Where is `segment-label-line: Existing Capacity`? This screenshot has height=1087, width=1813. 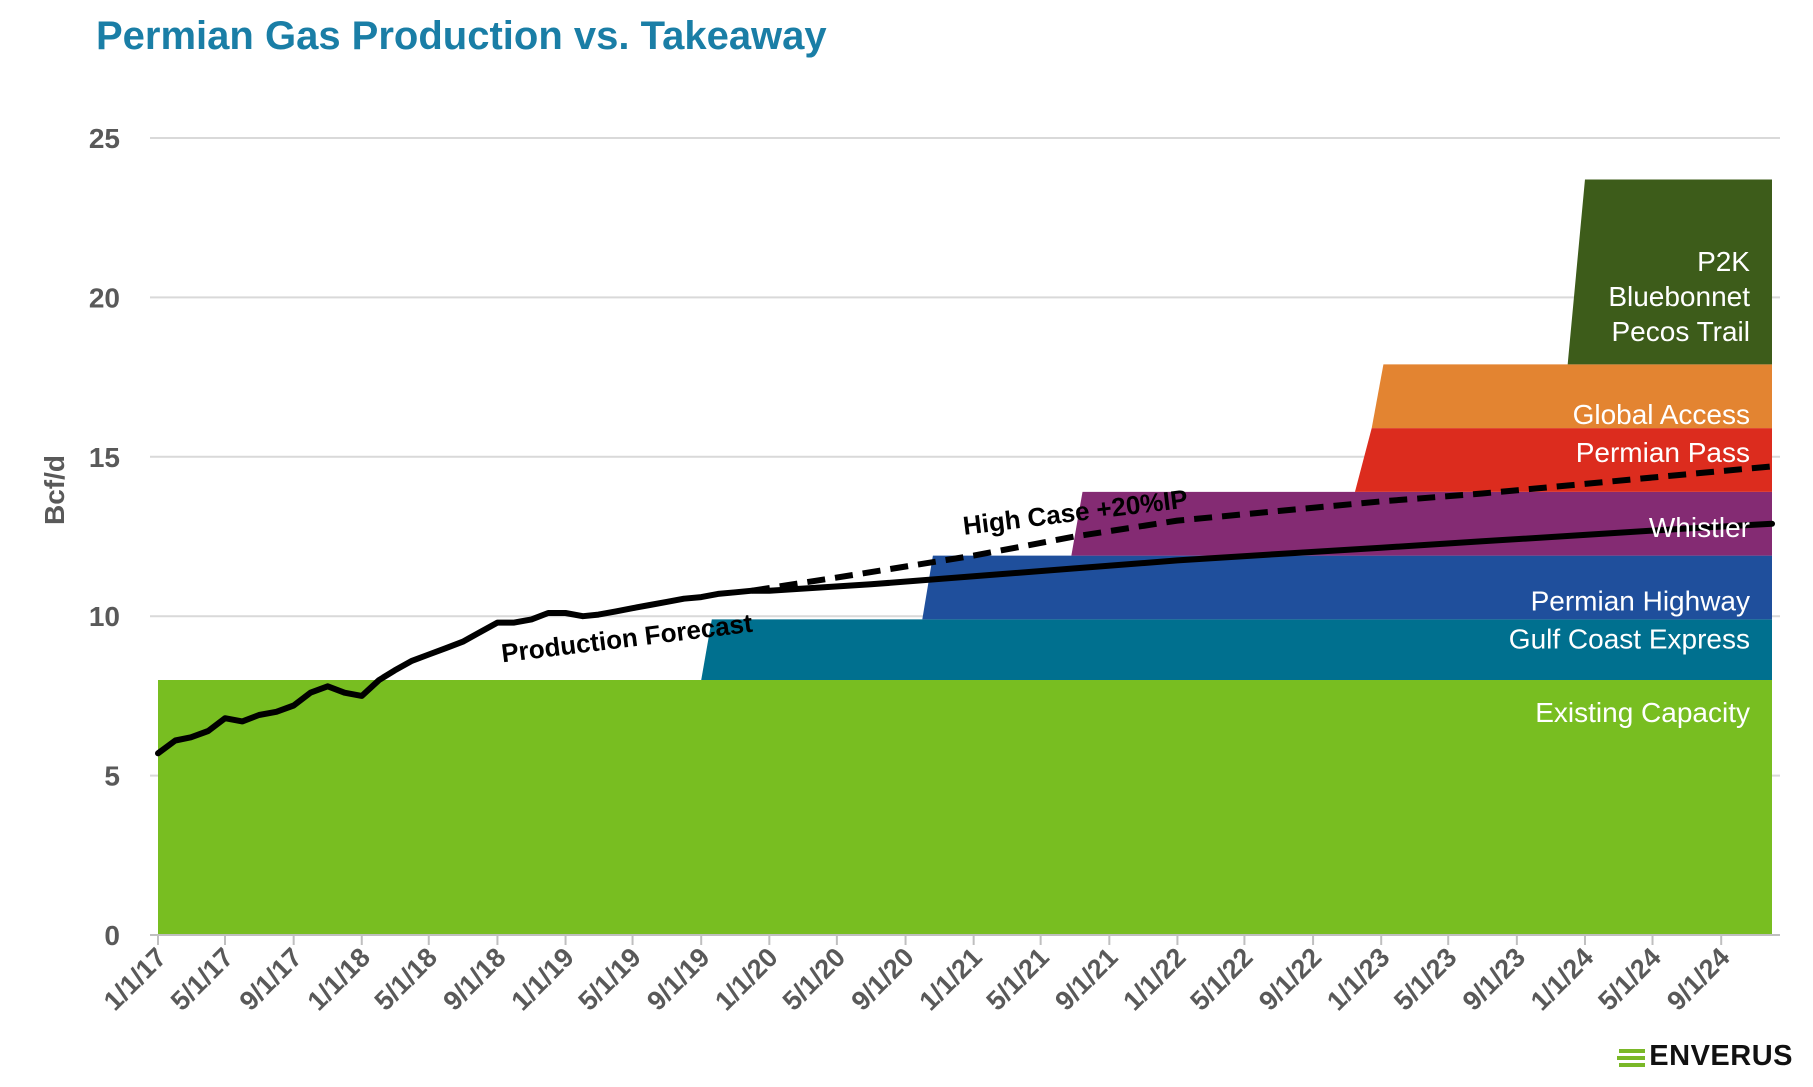
segment-label-line: Existing Capacity is located at coordinates (1642, 712).